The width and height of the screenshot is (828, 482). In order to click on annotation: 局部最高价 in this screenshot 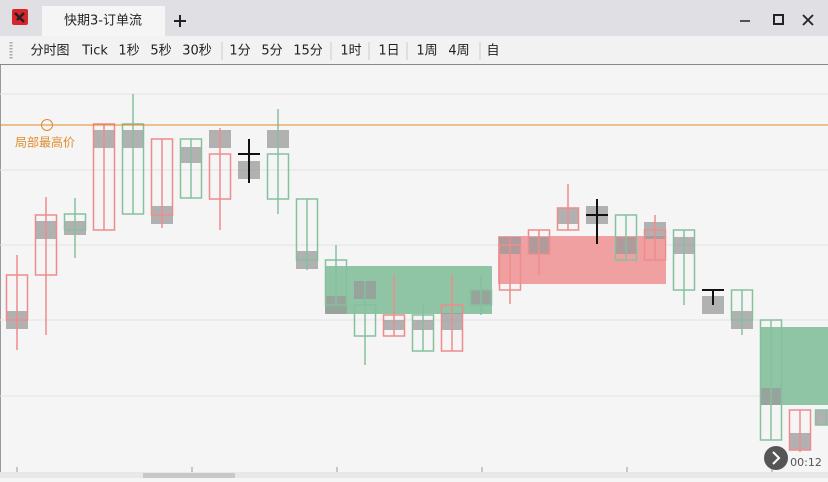, I will do `click(45, 142)`.